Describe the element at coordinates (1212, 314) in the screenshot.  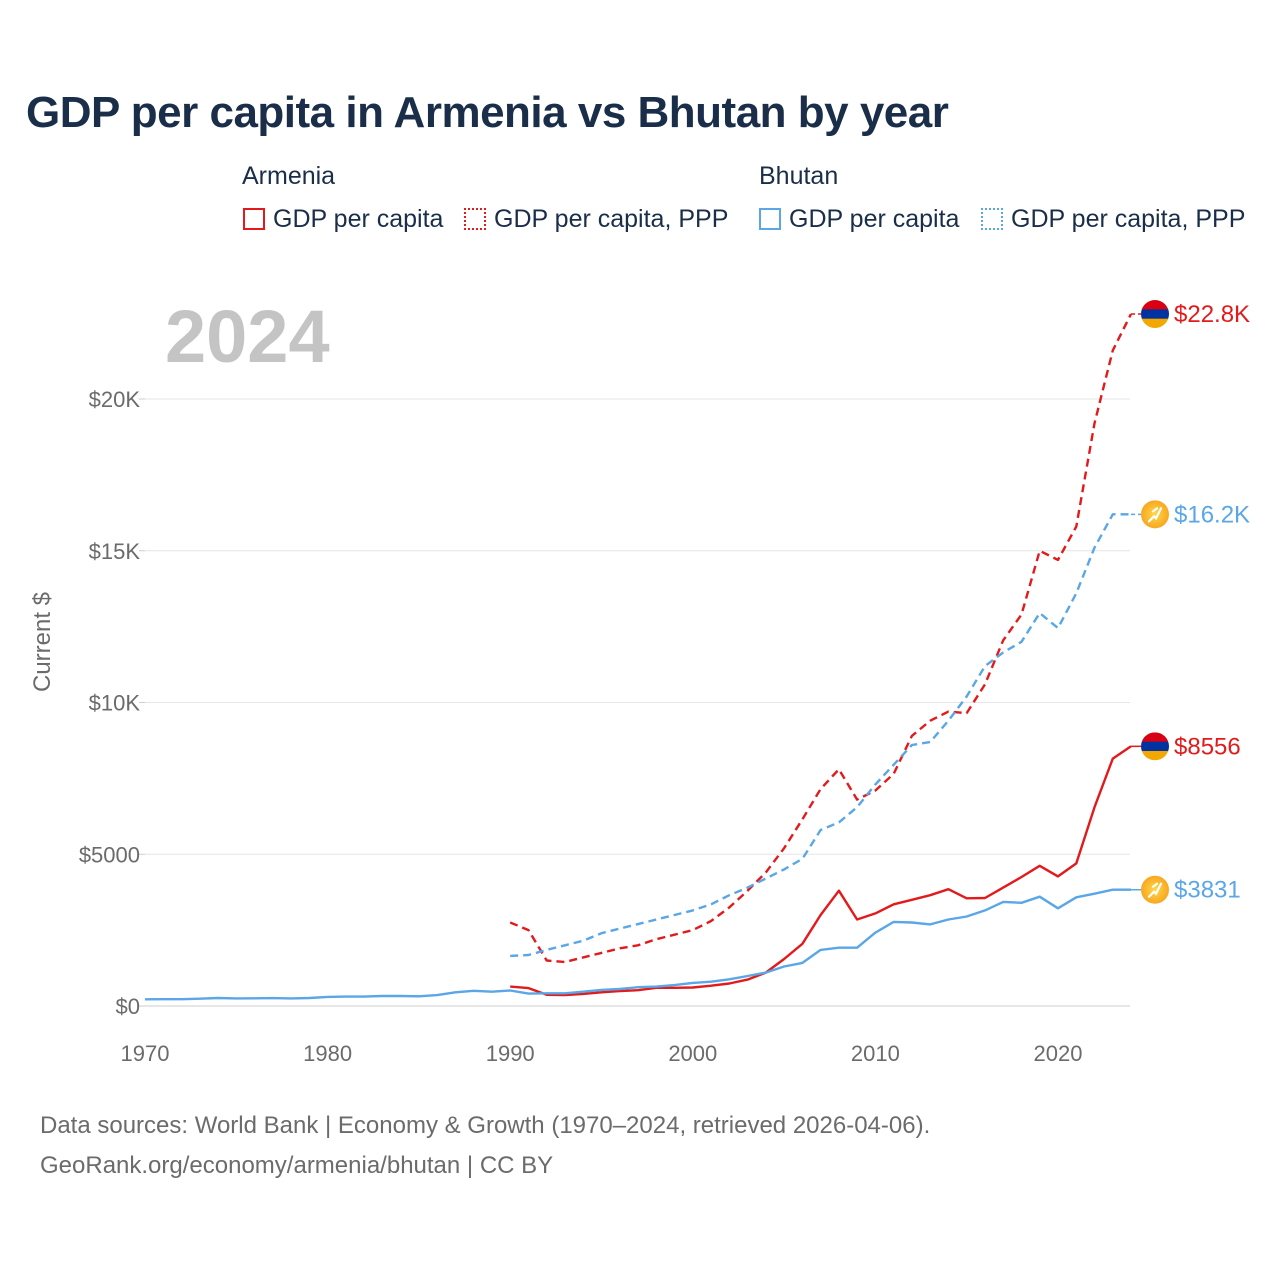
I see `end-value-label: $22.8K` at that location.